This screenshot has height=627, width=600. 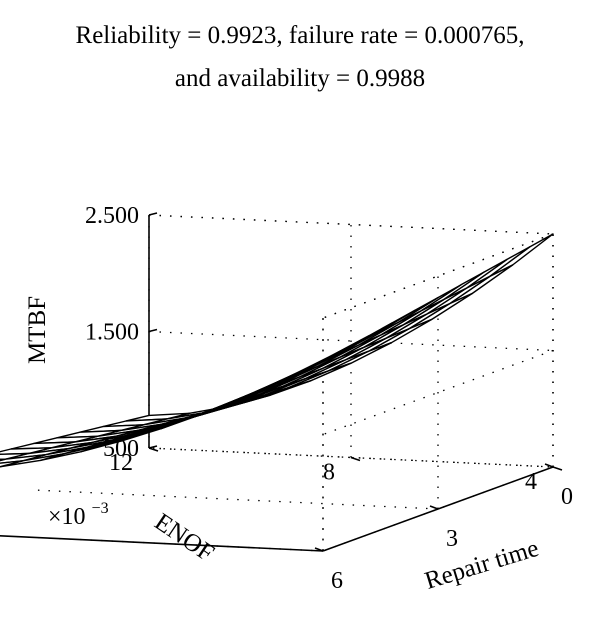 I want to click on chart-title-line-2: and availability = 0.9988, so click(x=300, y=78).